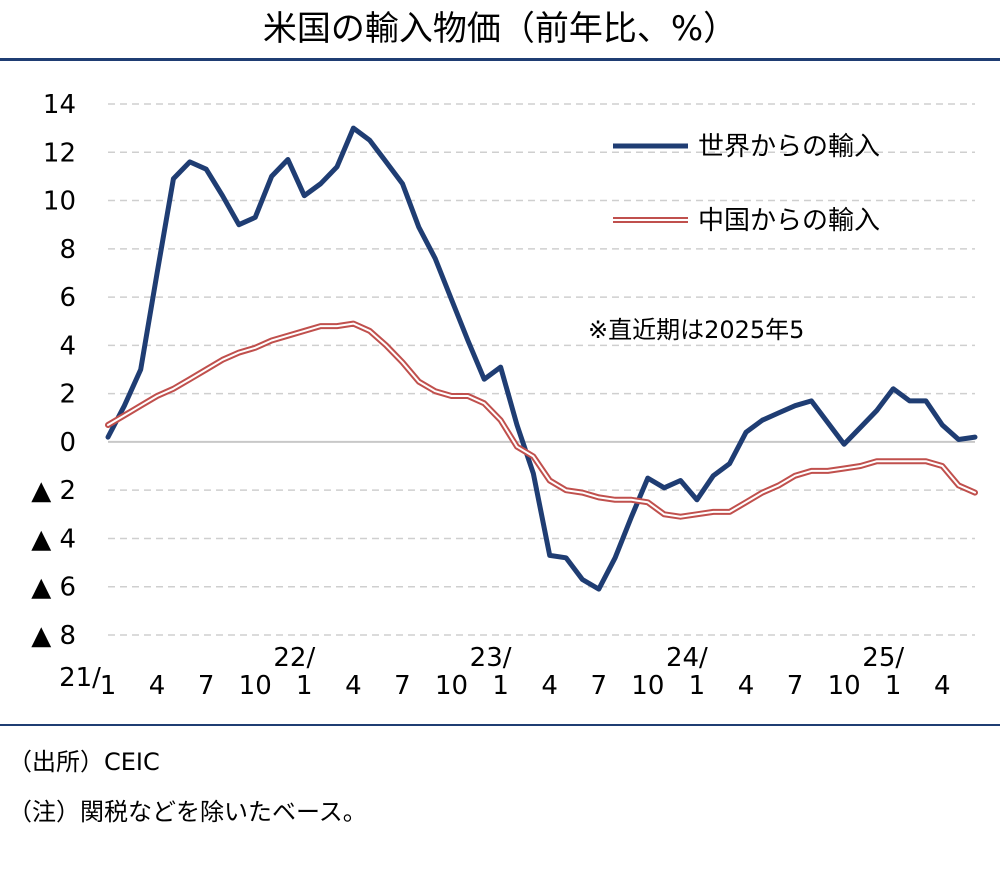 Image resolution: width=1000 pixels, height=869 pixels. I want to click on x-year-label: 24/, so click(687, 658).